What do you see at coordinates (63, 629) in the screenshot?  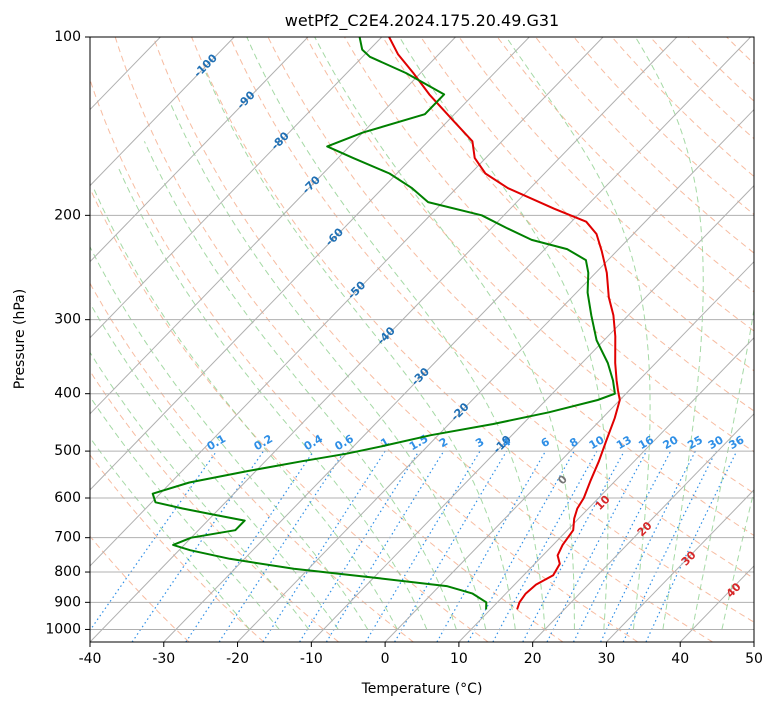 I see `y-tick-label: 1000` at bounding box center [63, 629].